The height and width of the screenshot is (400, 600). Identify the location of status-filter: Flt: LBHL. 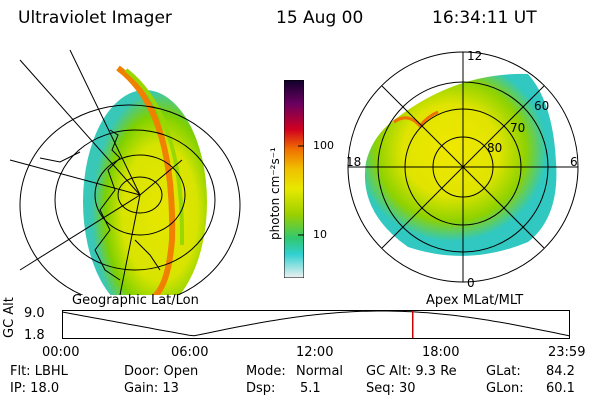
(39, 371).